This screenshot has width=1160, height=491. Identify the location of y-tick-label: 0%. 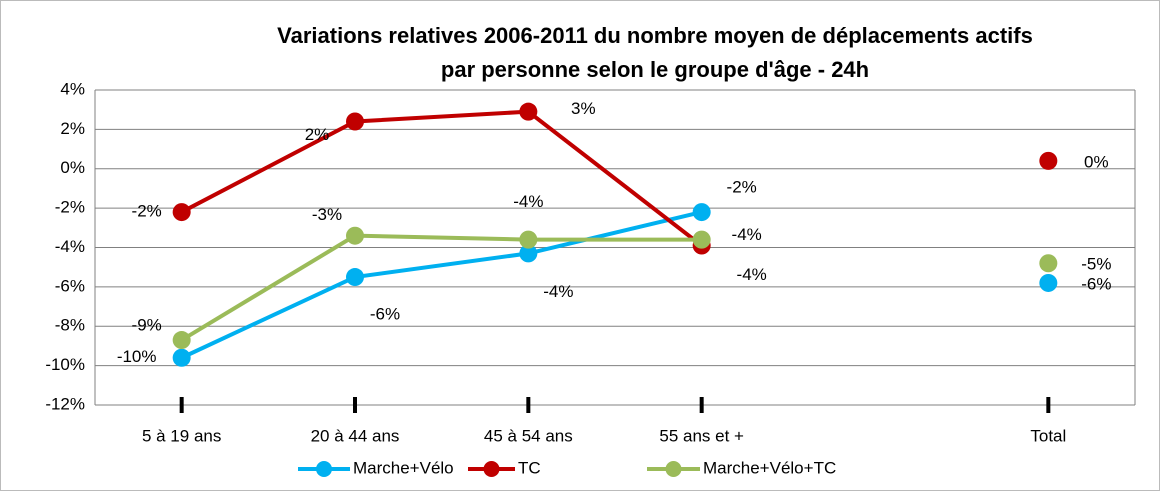
(72, 167).